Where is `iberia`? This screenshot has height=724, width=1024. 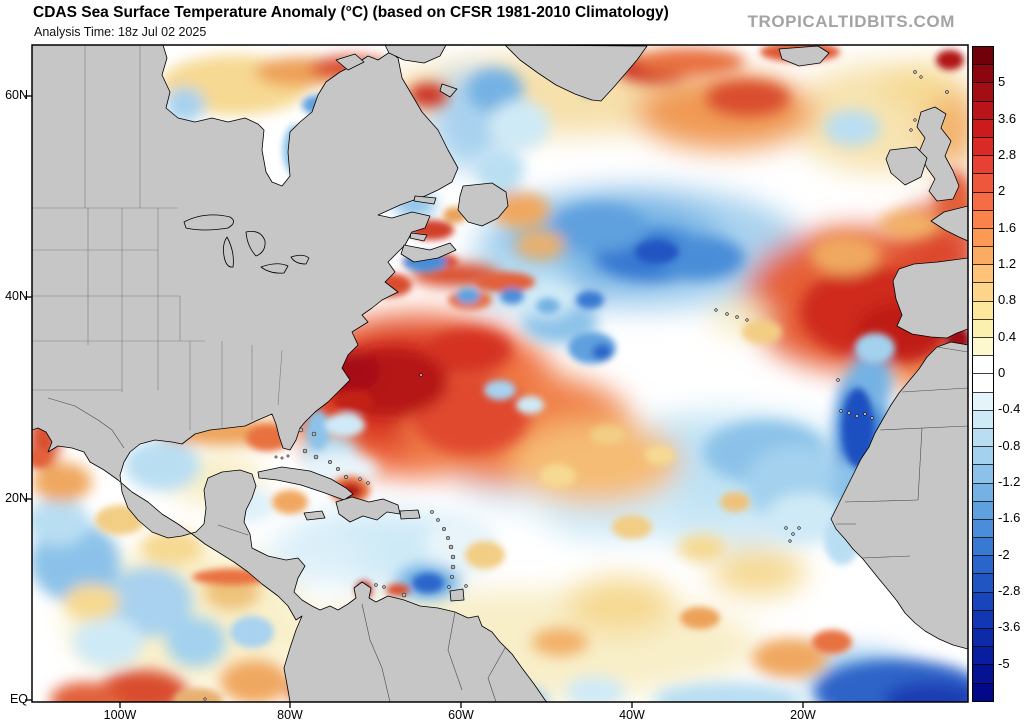
iberia is located at coordinates (930, 298).